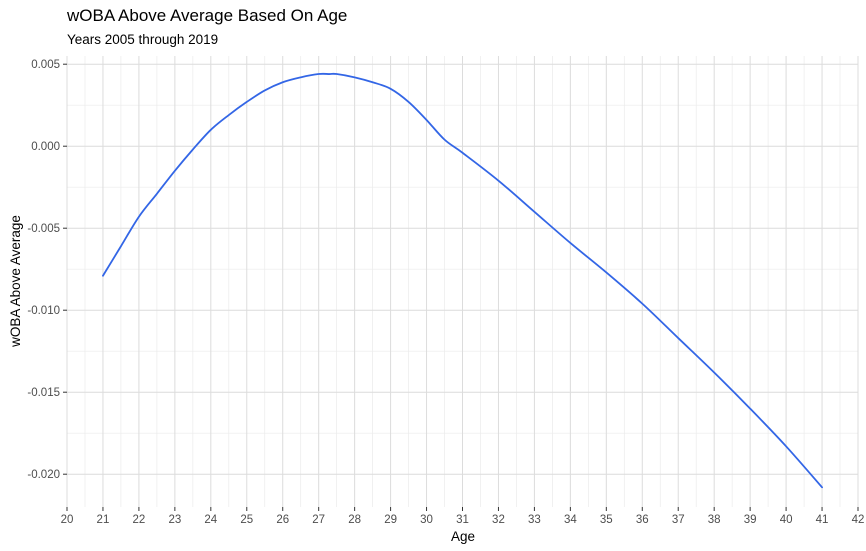  What do you see at coordinates (462, 520) in the screenshot?
I see `x-tick-label: 31` at bounding box center [462, 520].